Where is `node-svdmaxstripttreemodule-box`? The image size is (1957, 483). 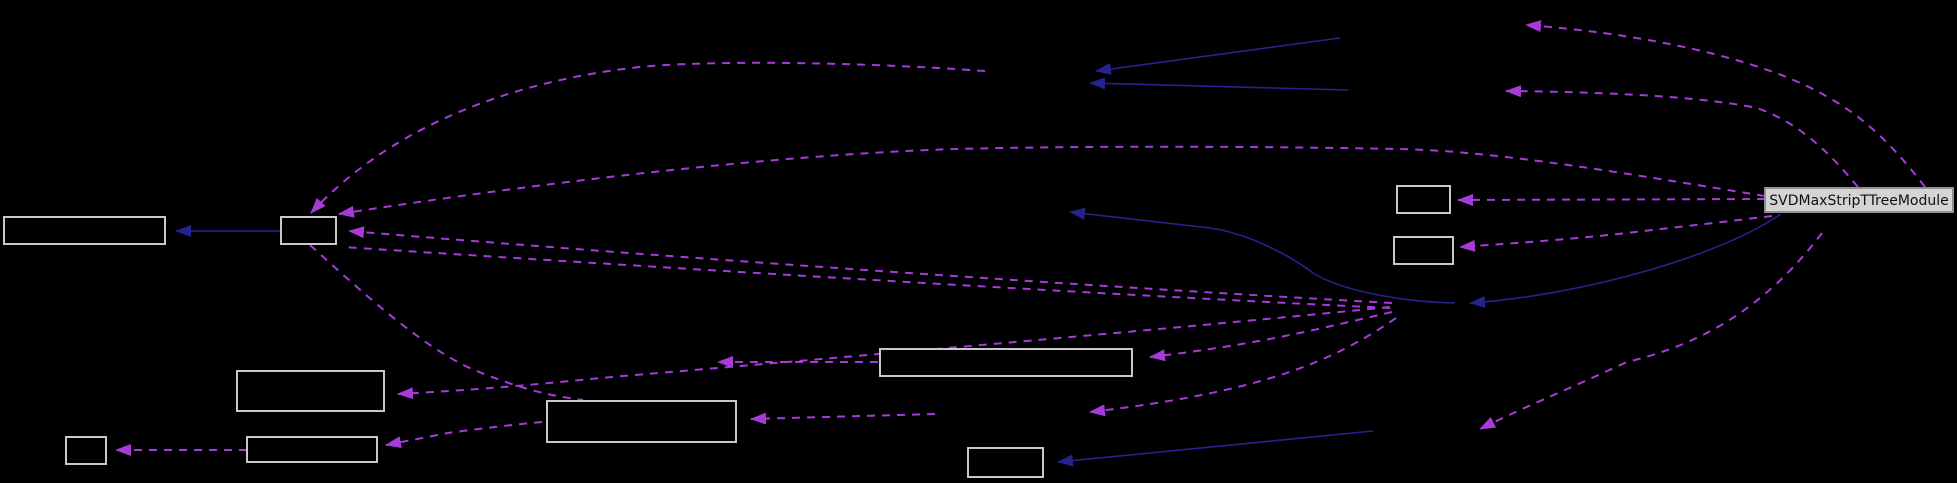
node-svdmaxstripttreemodule-box is located at coordinates (1859, 200).